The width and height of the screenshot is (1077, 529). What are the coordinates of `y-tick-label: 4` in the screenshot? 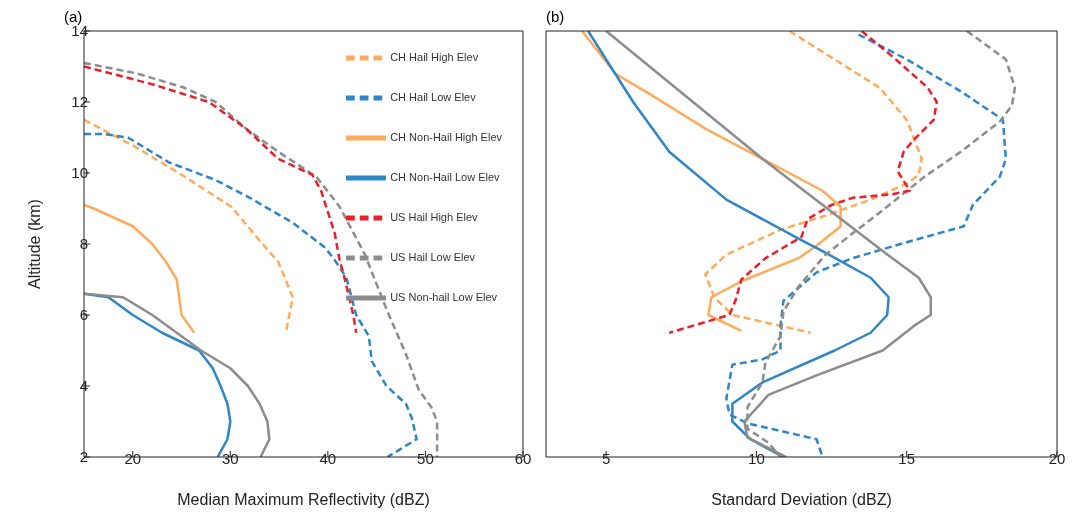 It's located at (83, 386).